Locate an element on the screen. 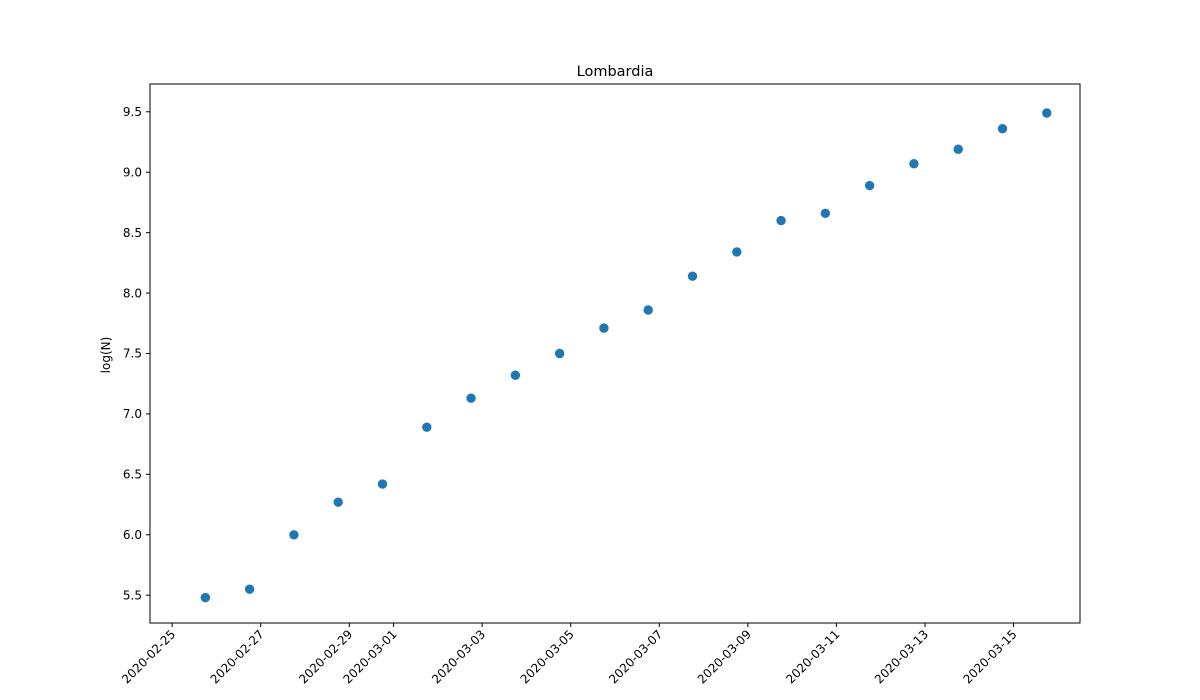  chart-title: Lombardia is located at coordinates (615, 72).